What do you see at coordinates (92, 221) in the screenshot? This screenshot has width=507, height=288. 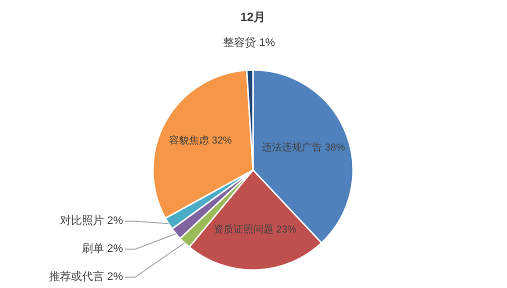 I see `slice-label: 对比照片 2%` at bounding box center [92, 221].